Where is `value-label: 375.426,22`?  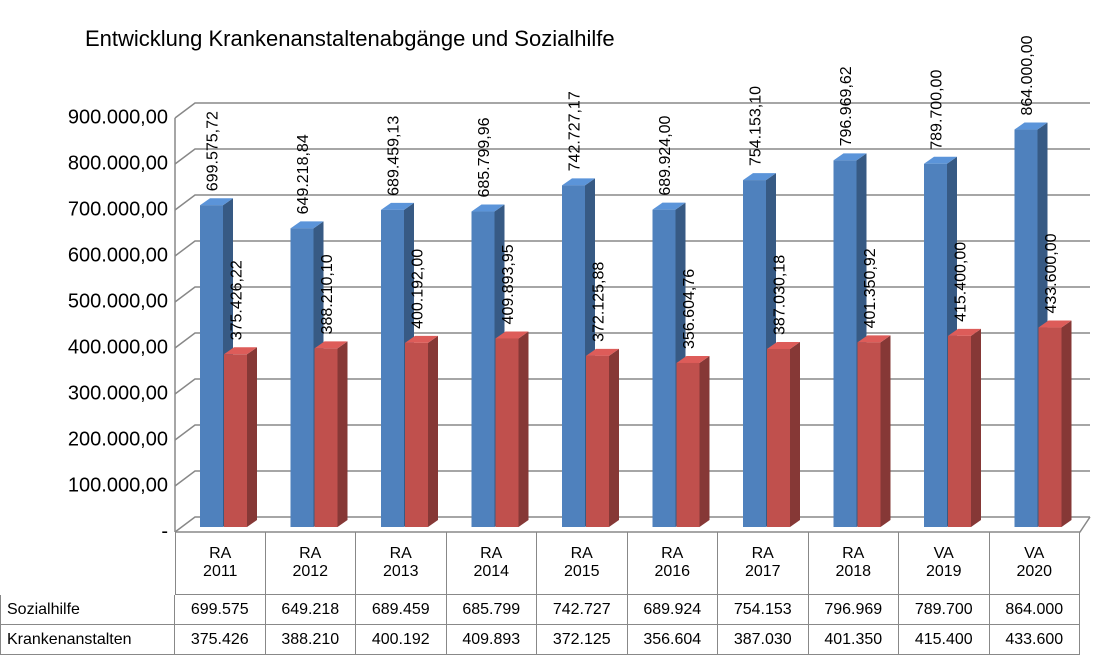
value-label: 375.426,22 is located at coordinates (237, 300).